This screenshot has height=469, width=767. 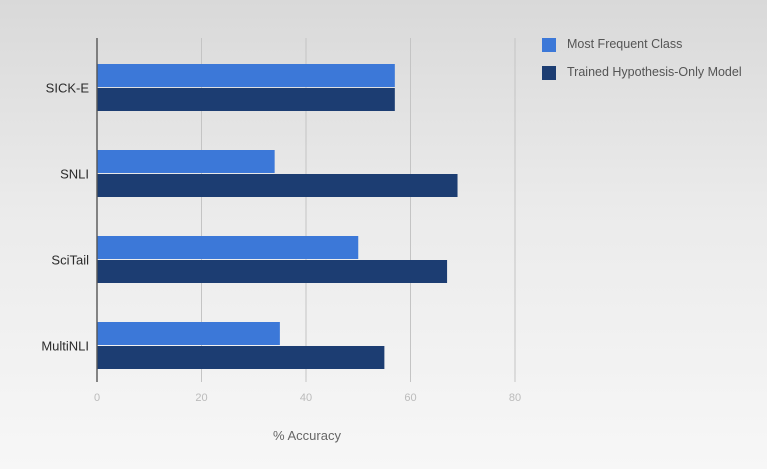 What do you see at coordinates (410, 398) in the screenshot?
I see `x-tick-label-60: 60` at bounding box center [410, 398].